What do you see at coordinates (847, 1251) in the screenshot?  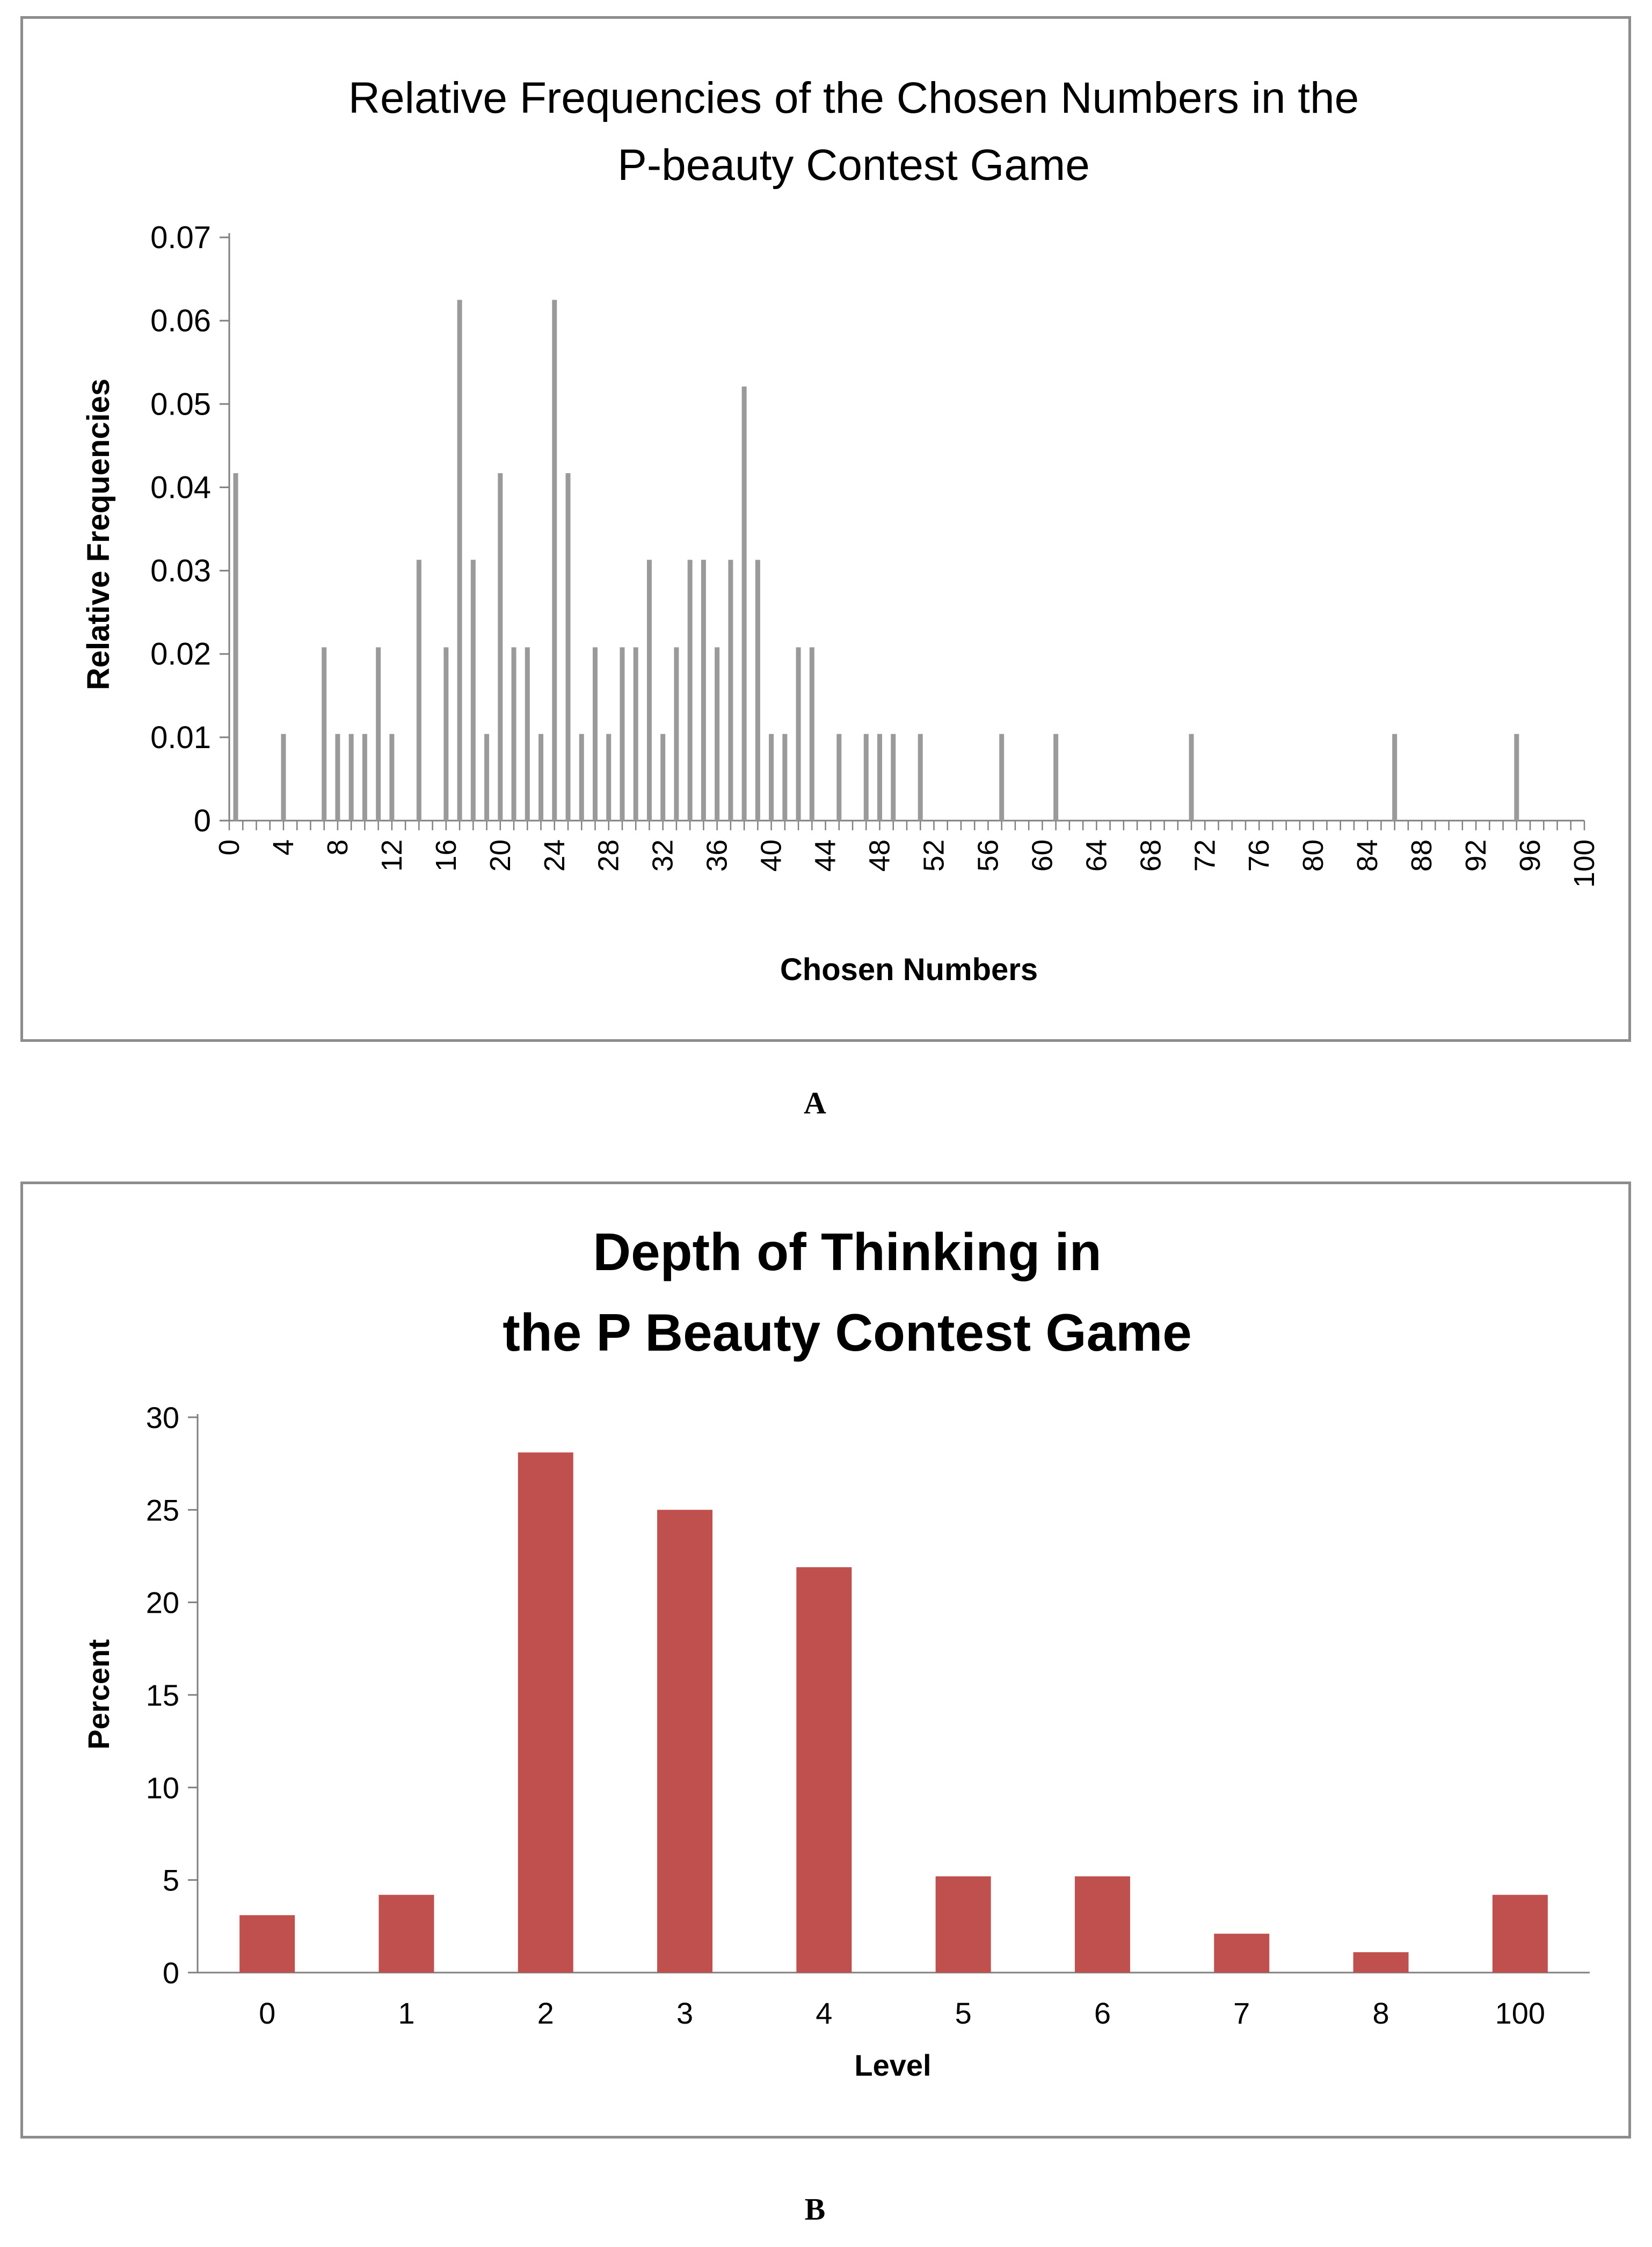 I see `chart-b-title-line1: Depth of Thinking in` at bounding box center [847, 1251].